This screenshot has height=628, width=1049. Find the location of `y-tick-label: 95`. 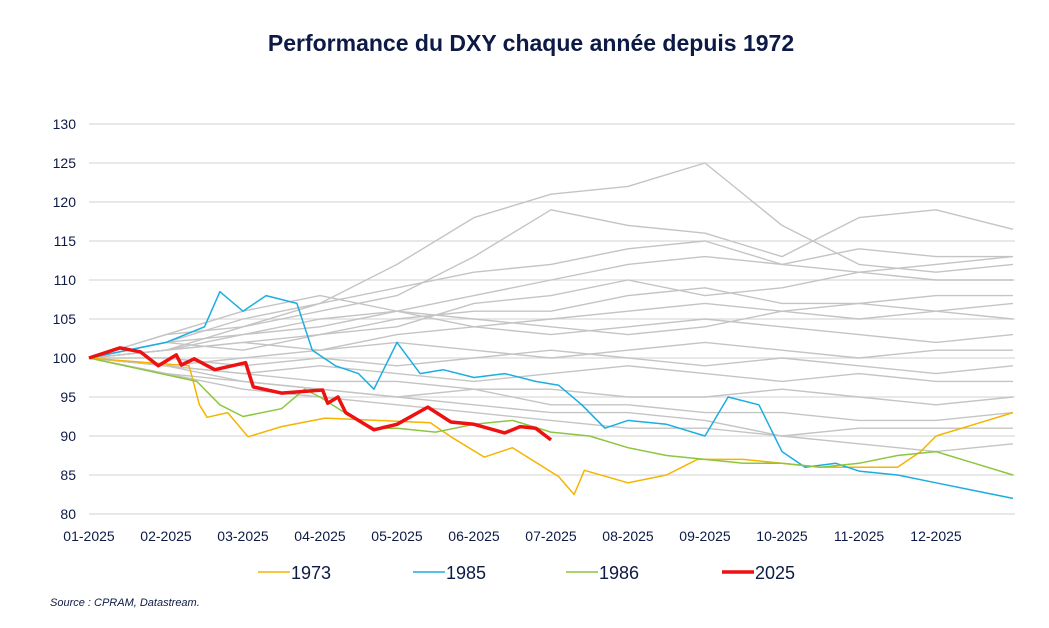

y-tick-label: 95 is located at coordinates (68, 397).